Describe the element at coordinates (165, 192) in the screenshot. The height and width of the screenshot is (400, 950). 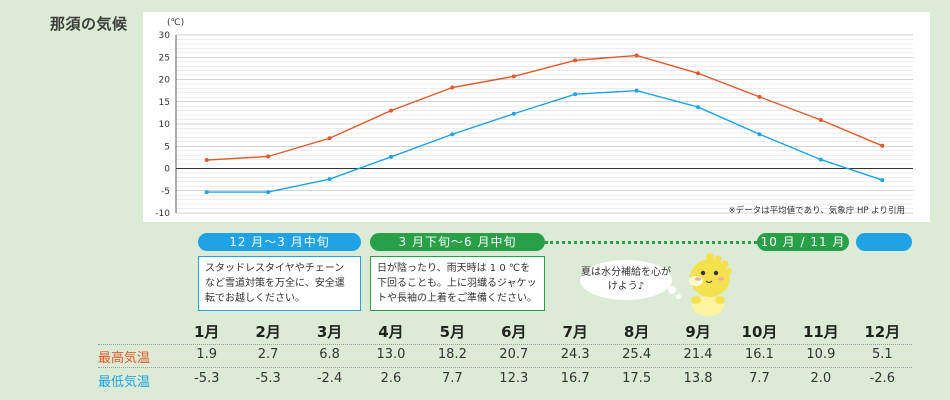
I see `y-tick-label: -5` at that location.